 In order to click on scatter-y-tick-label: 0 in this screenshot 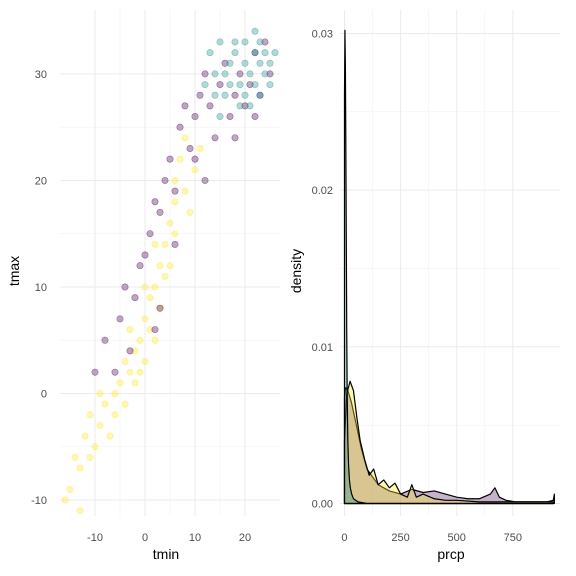, I will do `click(44, 394)`.